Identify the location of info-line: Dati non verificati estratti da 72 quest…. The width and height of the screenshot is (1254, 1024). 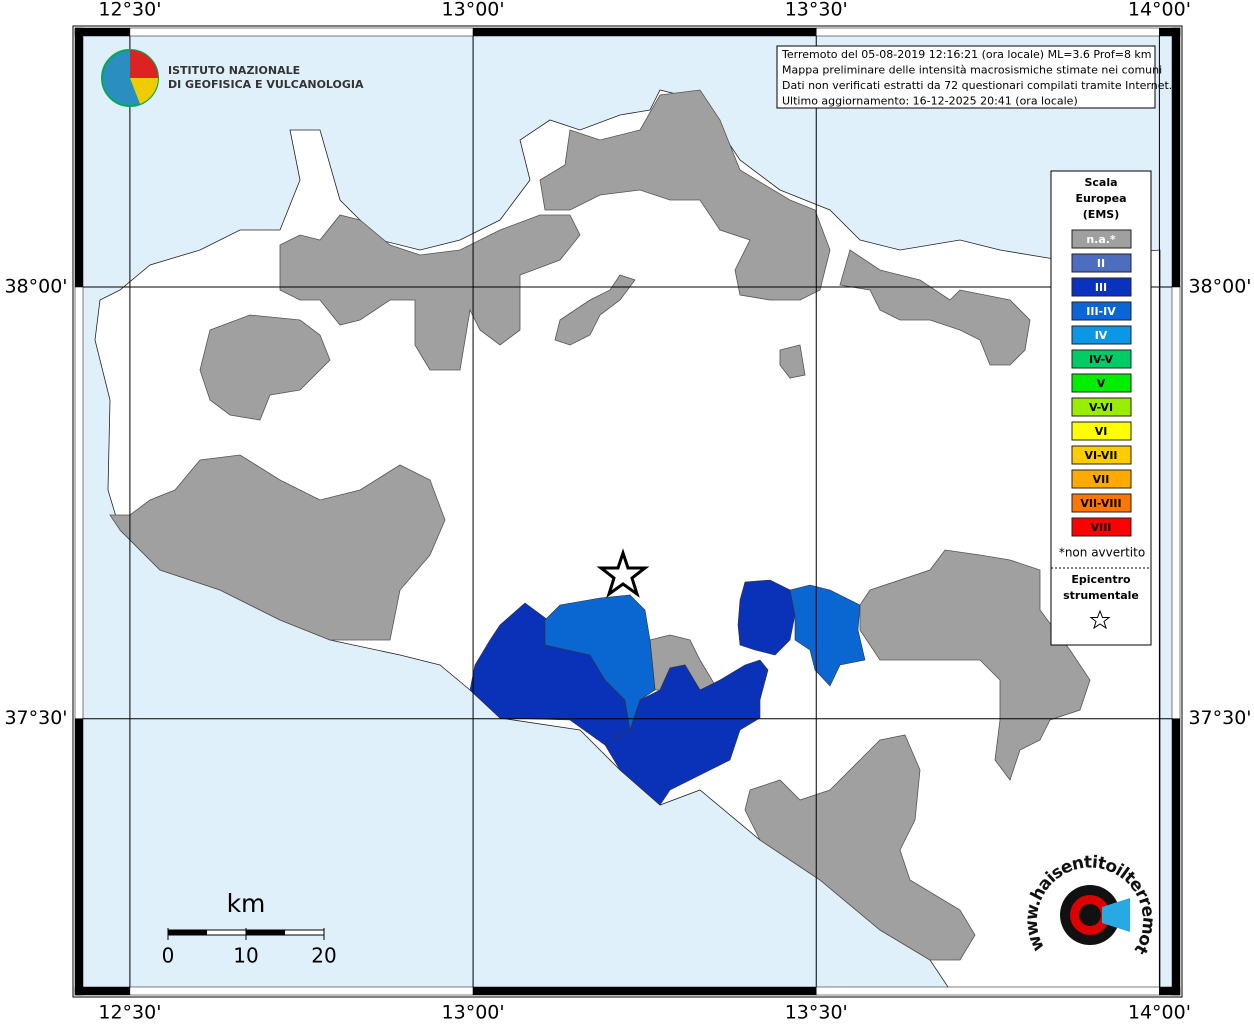
(977, 85).